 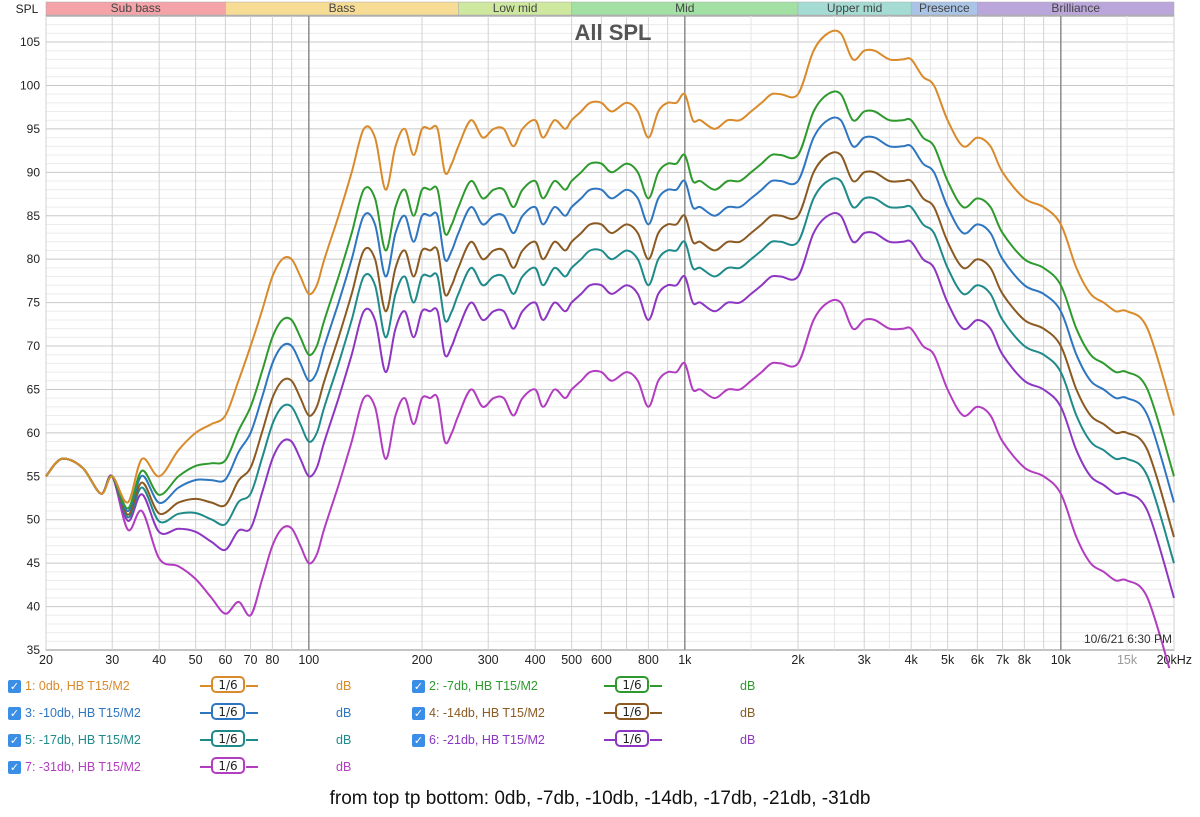 What do you see at coordinates (912, 660) in the screenshot?
I see `x-tick-label: 4k` at bounding box center [912, 660].